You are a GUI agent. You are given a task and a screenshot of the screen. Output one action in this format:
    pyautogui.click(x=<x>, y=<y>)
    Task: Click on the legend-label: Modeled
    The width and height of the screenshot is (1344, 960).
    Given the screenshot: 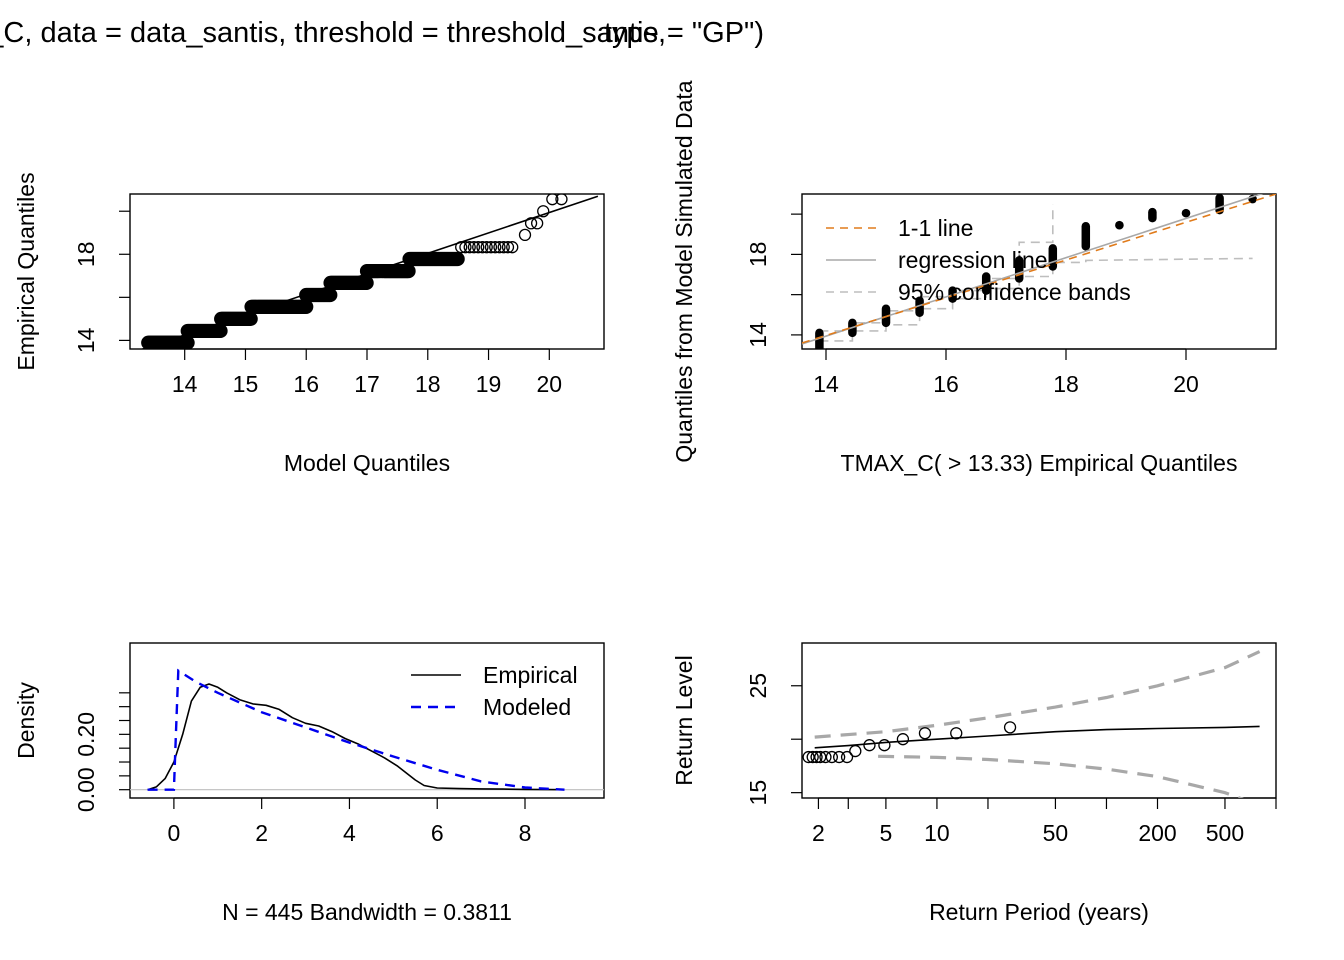 What is the action you would take?
    pyautogui.click(x=527, y=707)
    